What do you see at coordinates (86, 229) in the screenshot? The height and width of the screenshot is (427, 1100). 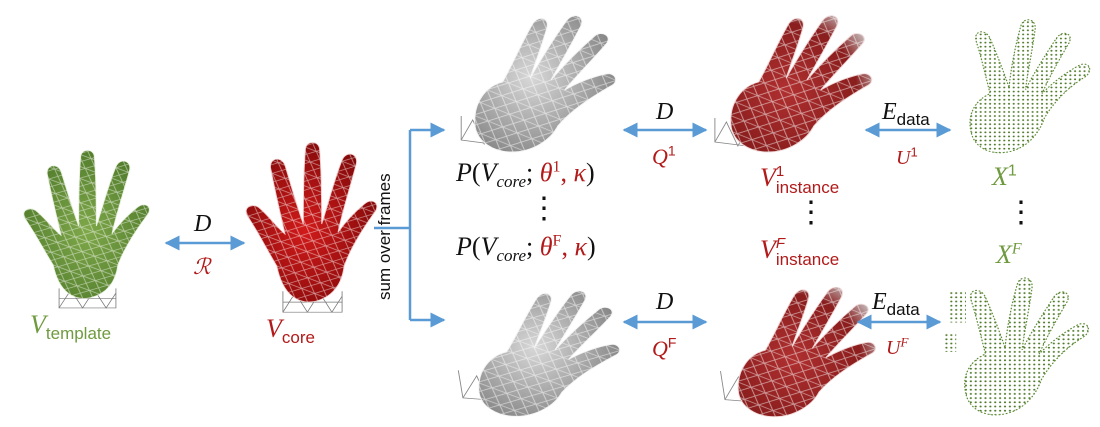 I see `template-hand-icon` at bounding box center [86, 229].